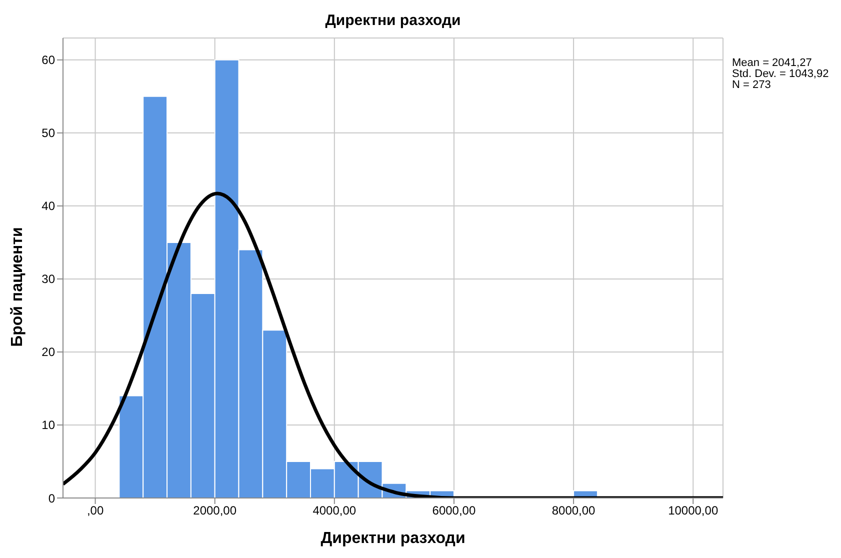 The height and width of the screenshot is (558, 841). Describe the element at coordinates (454, 511) in the screenshot. I see `x-tick-label: 6000,00` at that location.